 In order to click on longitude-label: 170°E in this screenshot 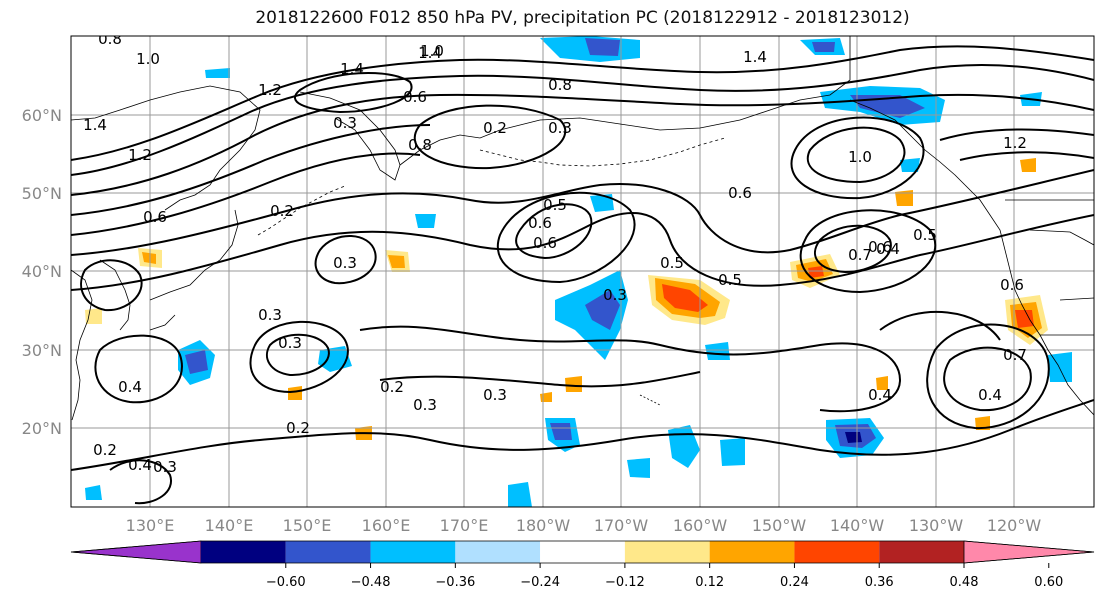, I will do `click(464, 525)`.